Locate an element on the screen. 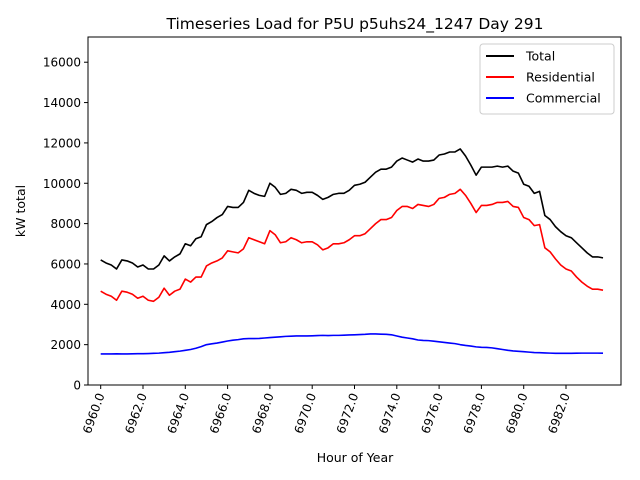 The width and height of the screenshot is (640, 480). y-tick-label: 12000 is located at coordinates (62, 143).